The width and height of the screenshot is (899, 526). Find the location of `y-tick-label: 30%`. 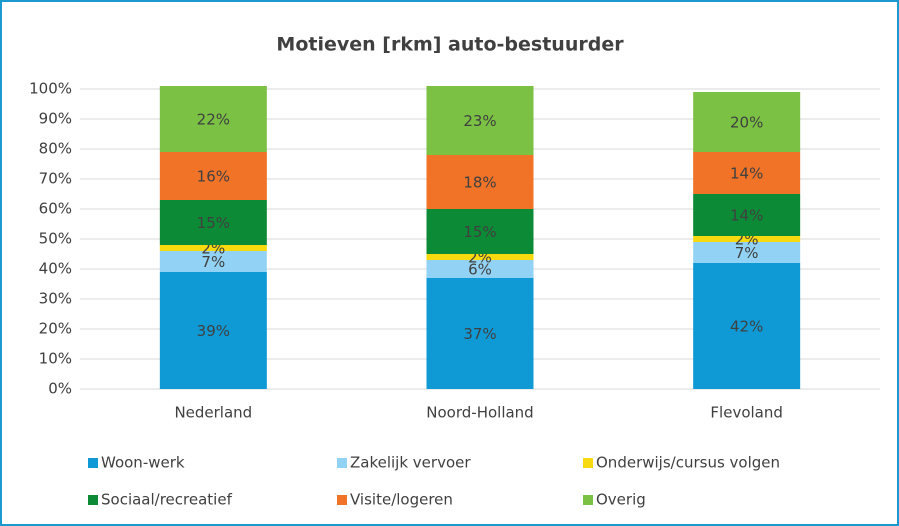

y-tick-label: 30% is located at coordinates (55, 299).